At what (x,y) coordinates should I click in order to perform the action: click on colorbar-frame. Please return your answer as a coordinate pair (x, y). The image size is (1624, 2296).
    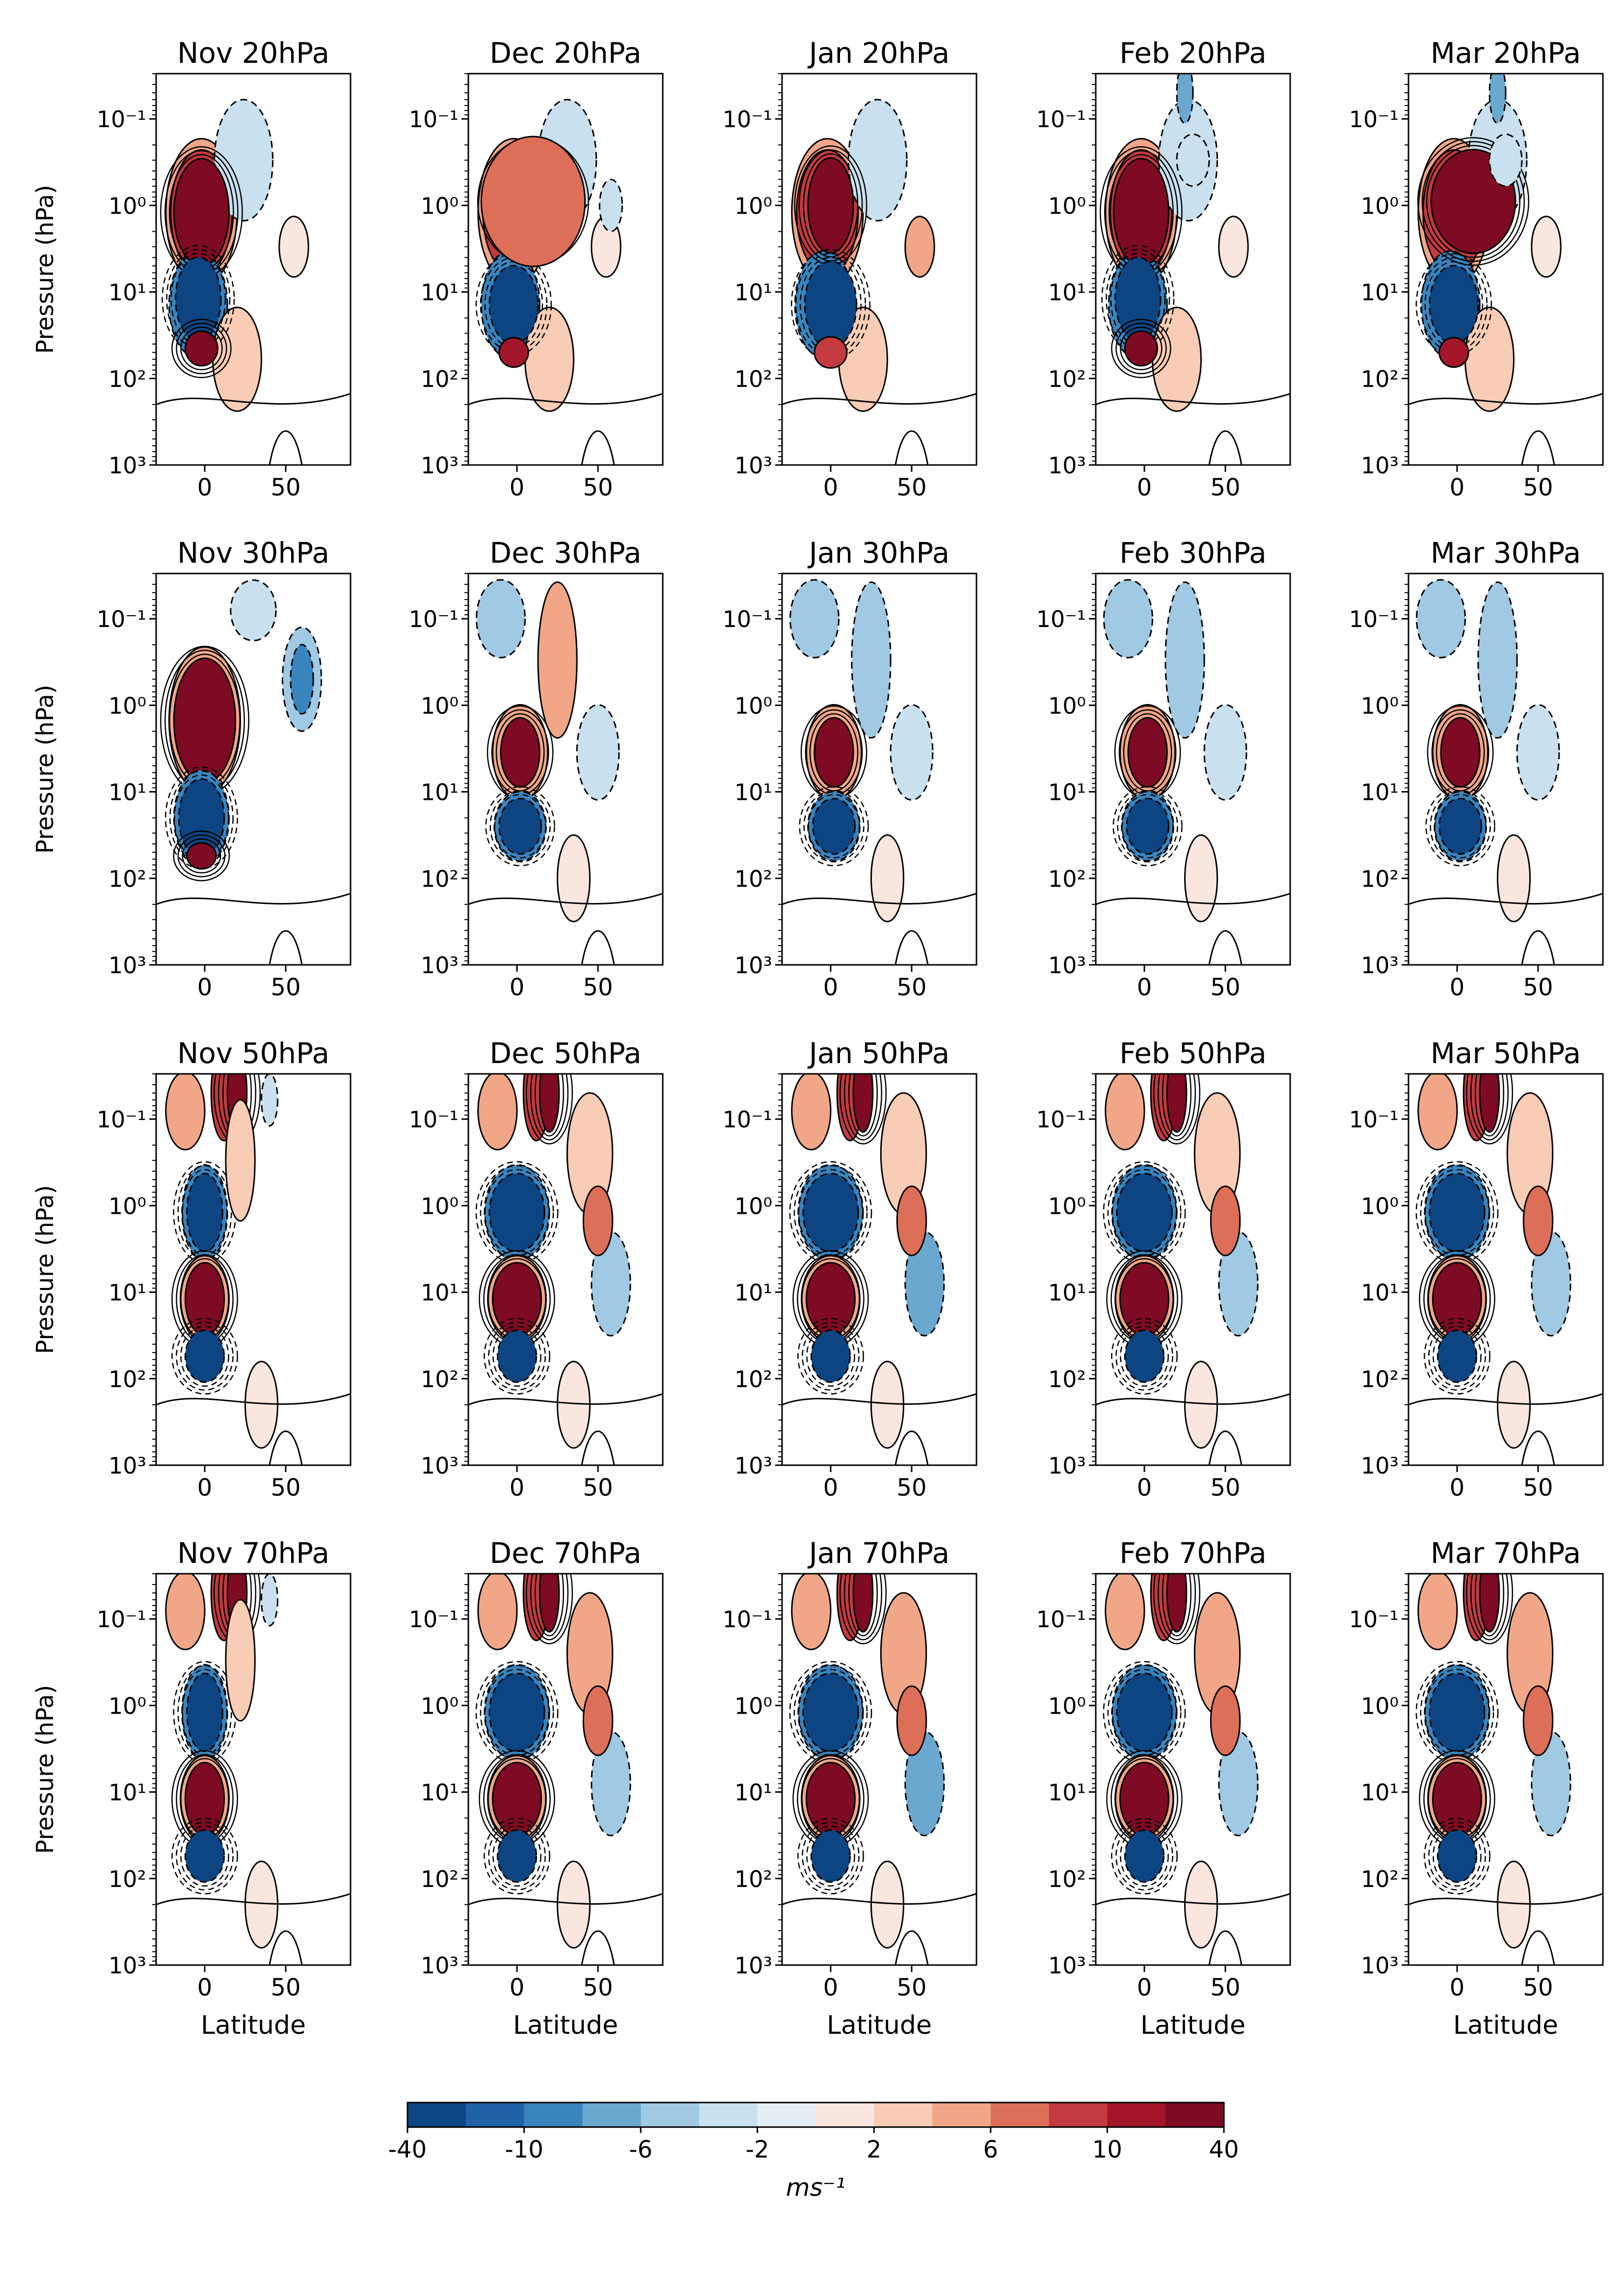
    Looking at the image, I should click on (815, 2115).